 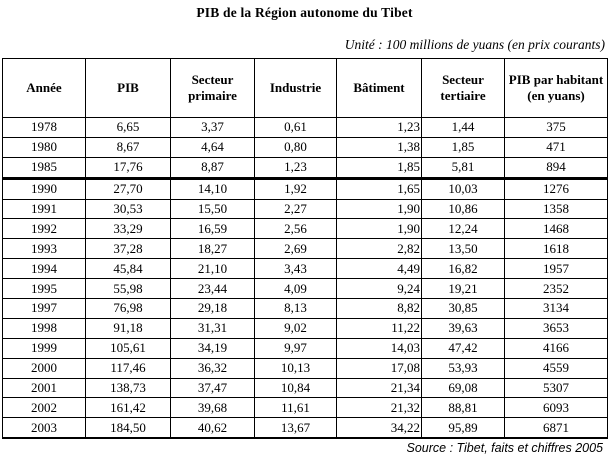 What do you see at coordinates (305, 269) in the screenshot?
I see `table-row: 1994 45,84 21,10 3,43 4,49 16,82 1957` at bounding box center [305, 269].